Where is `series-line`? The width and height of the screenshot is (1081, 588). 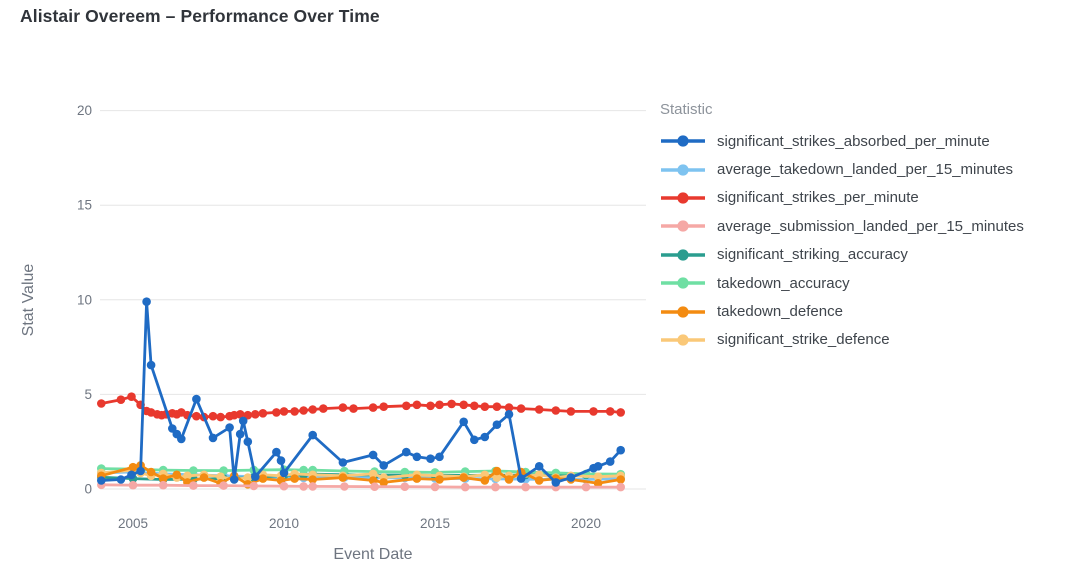
series-line is located at coordinates (361, 486).